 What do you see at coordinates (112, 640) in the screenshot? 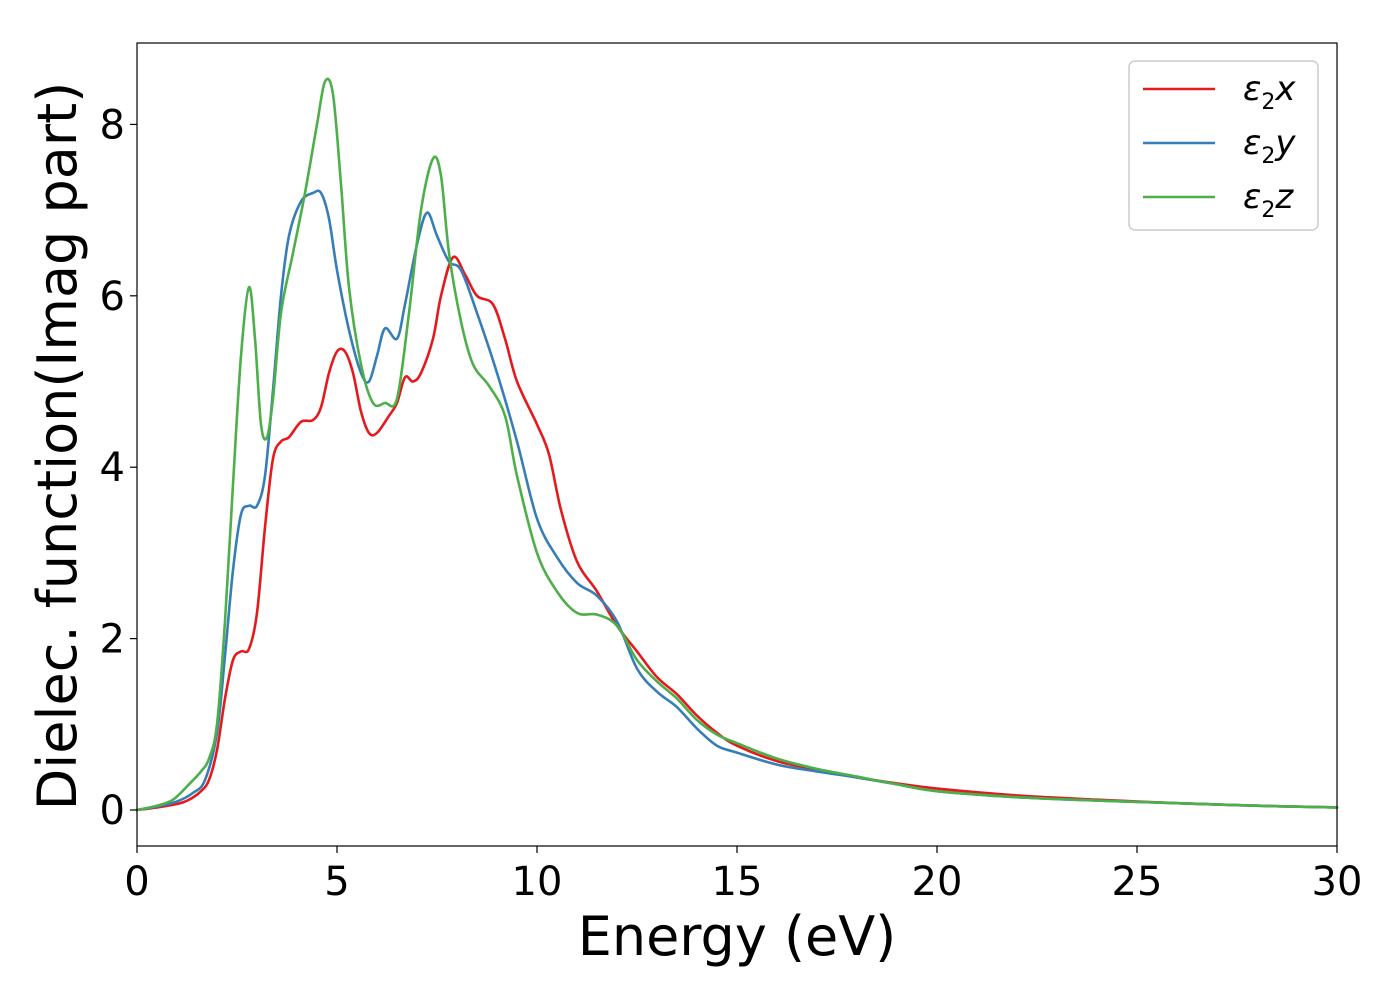
I see `y-tick-label: 2` at bounding box center [112, 640].